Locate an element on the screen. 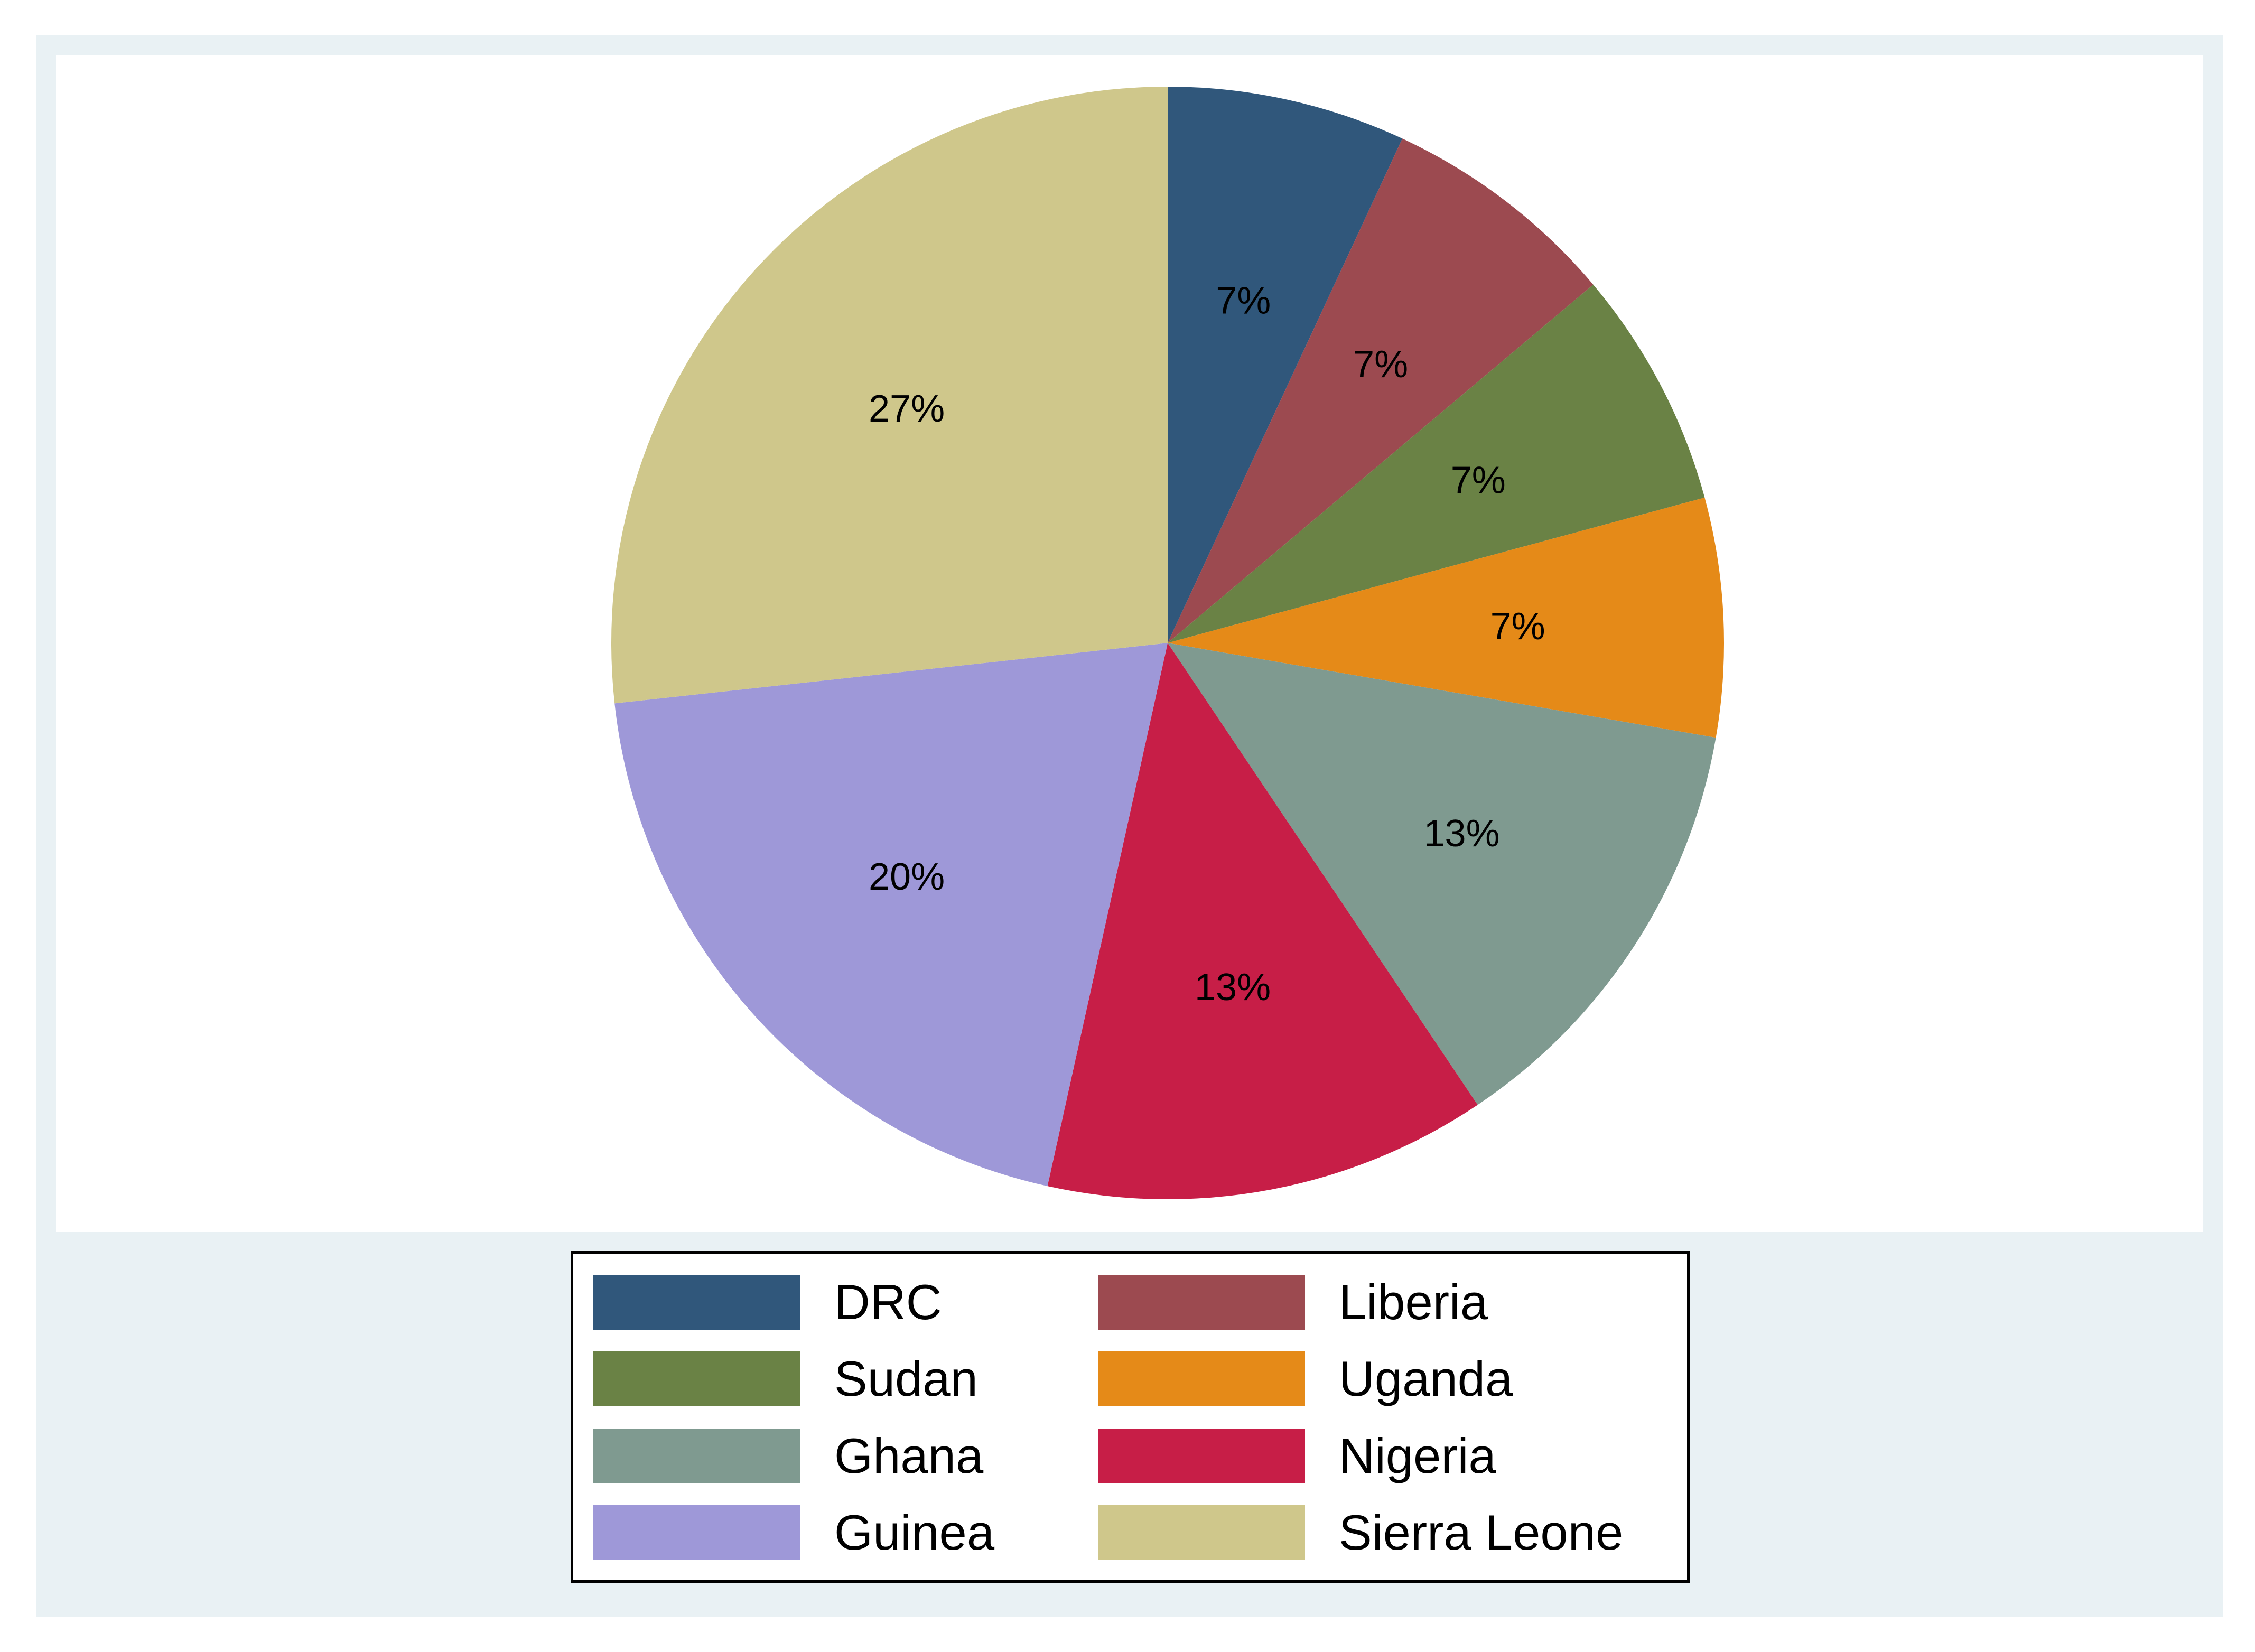 The height and width of the screenshot is (1652, 2255). slice-label-ghana: 13% is located at coordinates (1461, 834).